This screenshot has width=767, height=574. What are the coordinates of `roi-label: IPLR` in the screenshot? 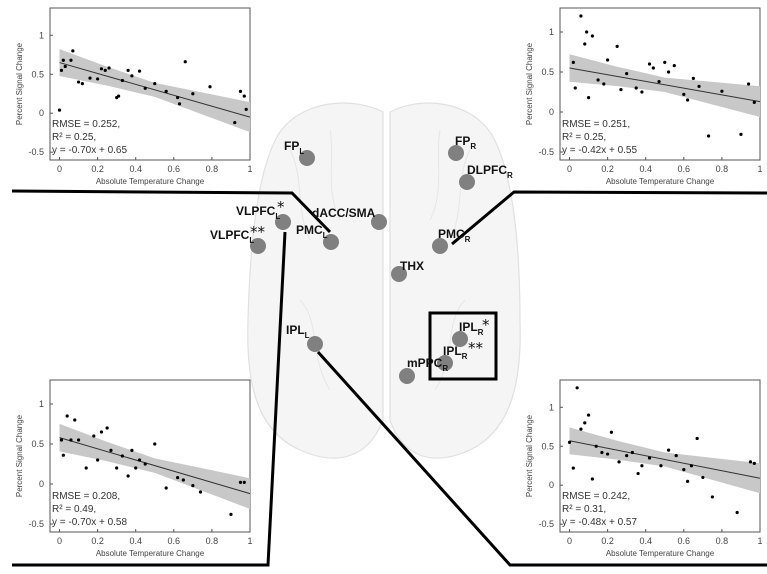 It's located at (455, 352).